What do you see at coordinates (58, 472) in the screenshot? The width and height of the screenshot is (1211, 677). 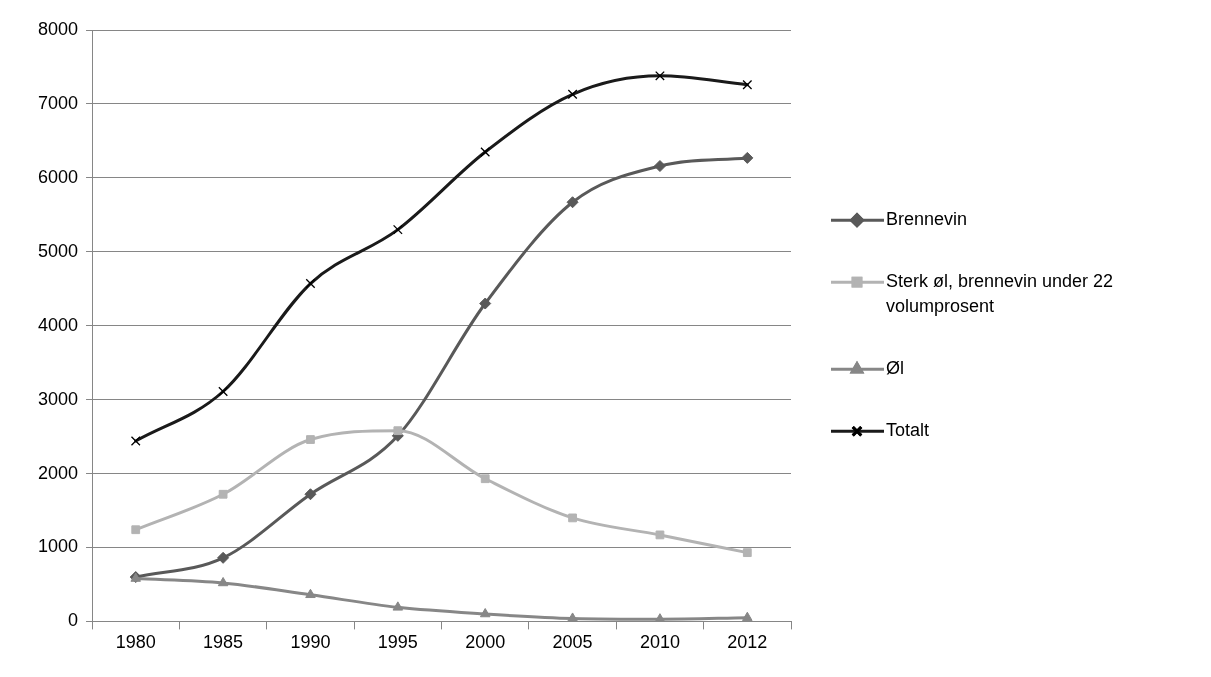 I see `y-tick-label: 2000` at bounding box center [58, 472].